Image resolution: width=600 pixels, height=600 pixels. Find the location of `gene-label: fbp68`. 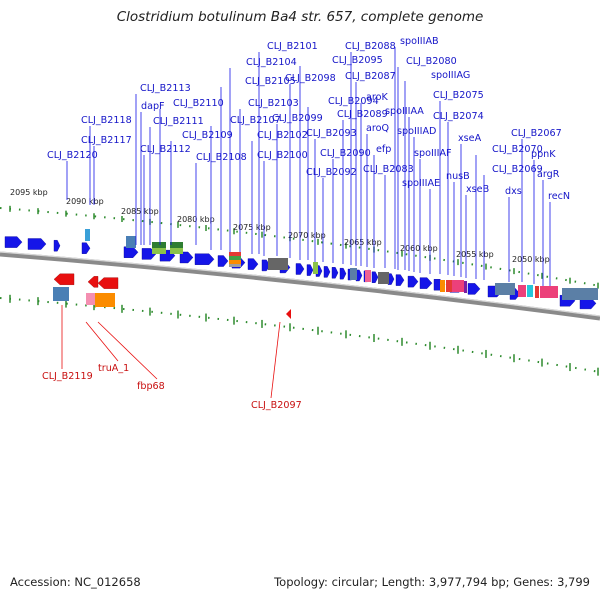

gene-label: fbp68 is located at coordinates (151, 386).